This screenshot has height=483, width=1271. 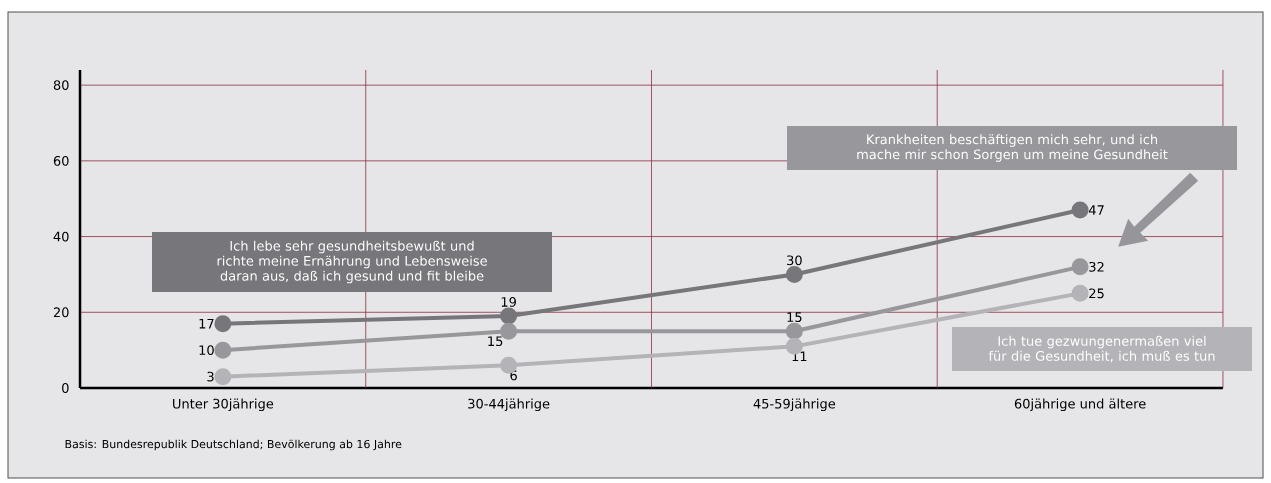 I want to click on data-label: 25, so click(x=1096, y=293).